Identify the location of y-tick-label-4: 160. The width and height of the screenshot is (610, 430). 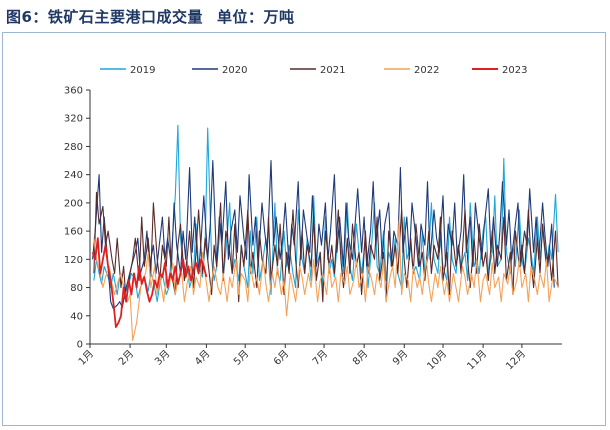
(73, 232).